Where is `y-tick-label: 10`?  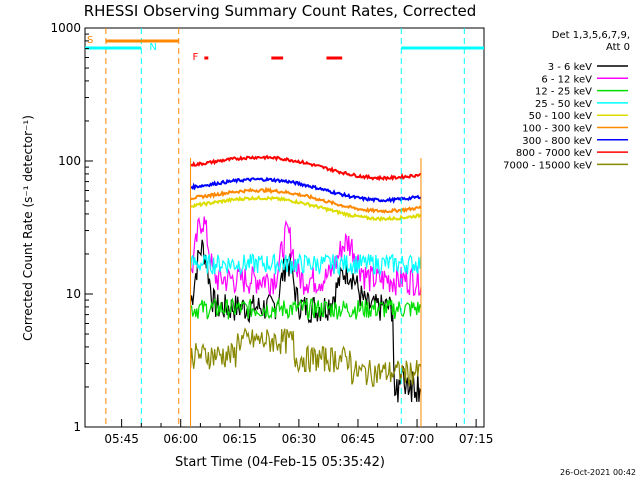
y-tick-label: 10 is located at coordinates (73, 294).